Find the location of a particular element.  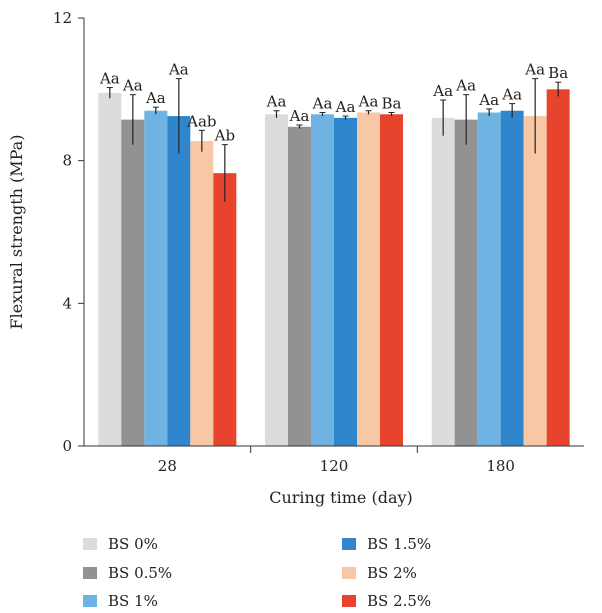

legend: BS 0% BS 0.5% BS 1% BS 1.5% BS 2% BS 2.5% is located at coordinates (257, 572).